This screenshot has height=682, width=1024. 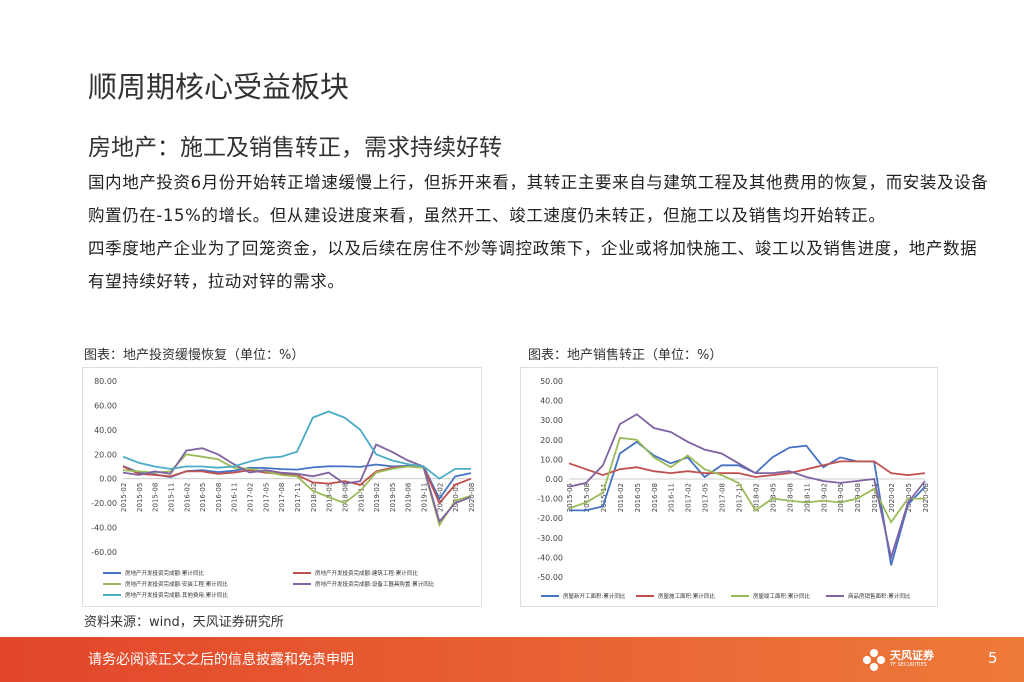 What do you see at coordinates (686, 596) in the screenshot?
I see `legend-label: 房屋施工面积:累计同比` at bounding box center [686, 596].